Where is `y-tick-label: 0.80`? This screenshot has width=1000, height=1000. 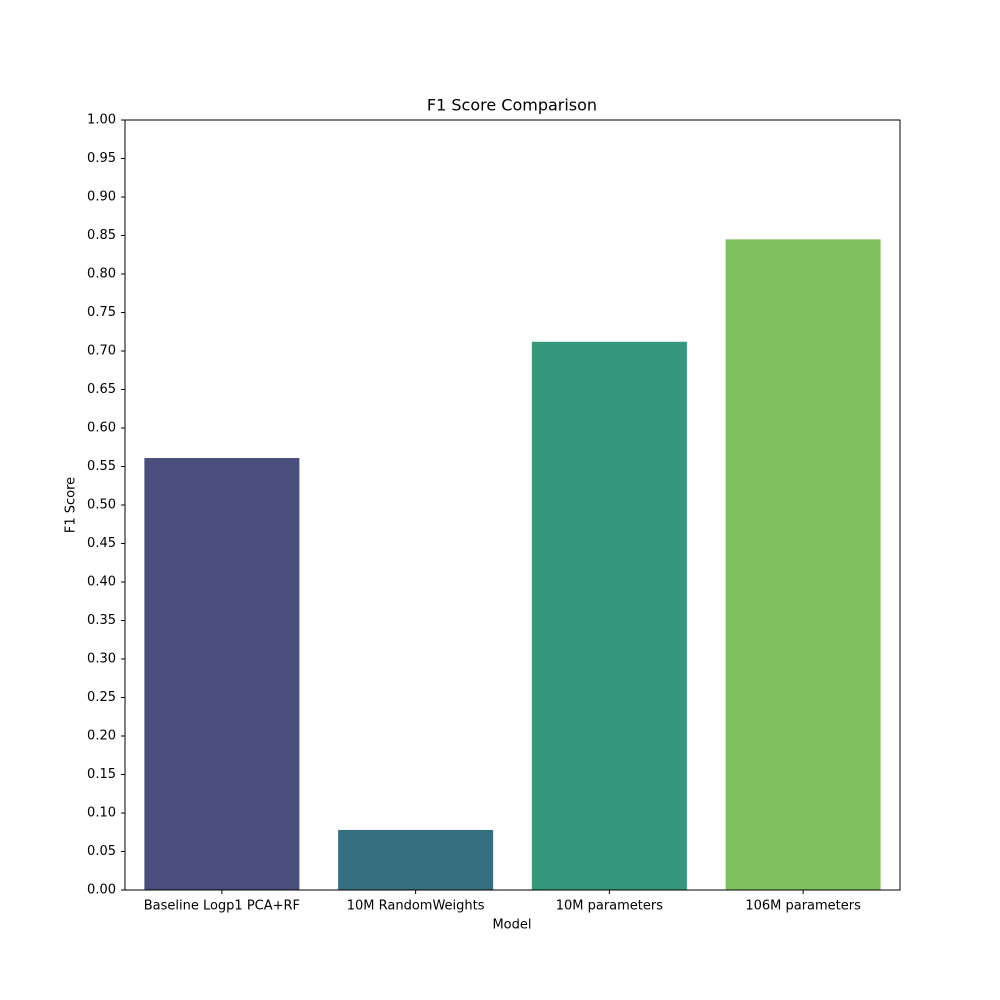
y-tick-label: 0.80 is located at coordinates (101, 274).